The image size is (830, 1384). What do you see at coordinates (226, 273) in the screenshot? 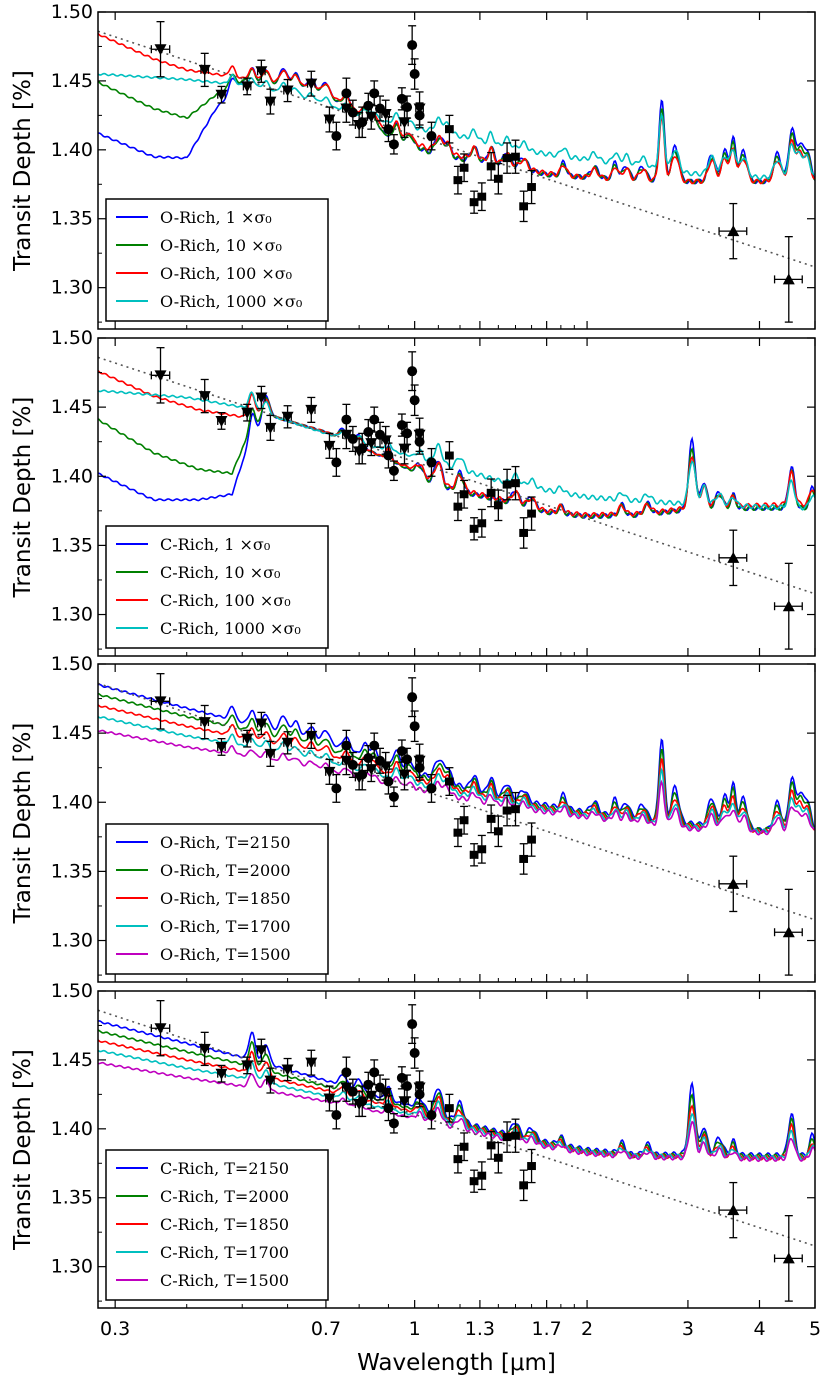
I see `legend-label: O-Rich, 100 ×σ₀` at bounding box center [226, 273].